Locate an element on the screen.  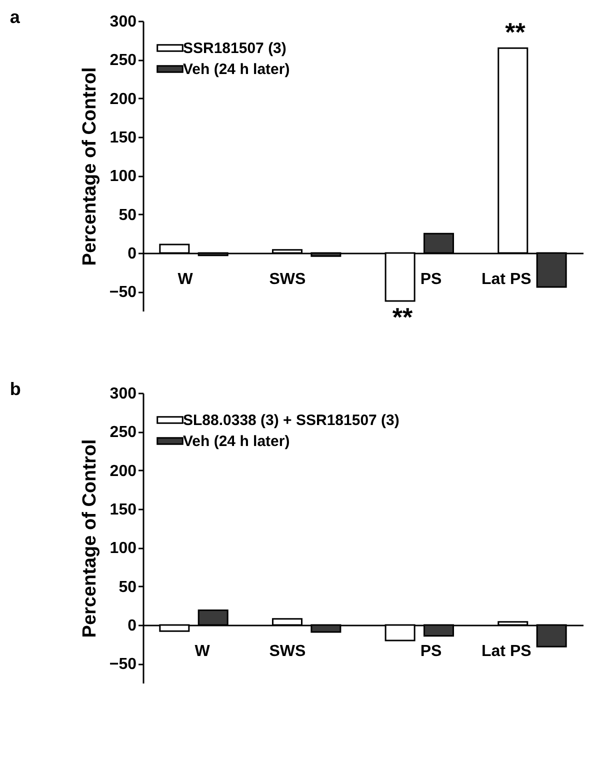
legend-label: SSR181507 (3) is located at coordinates (234, 48).